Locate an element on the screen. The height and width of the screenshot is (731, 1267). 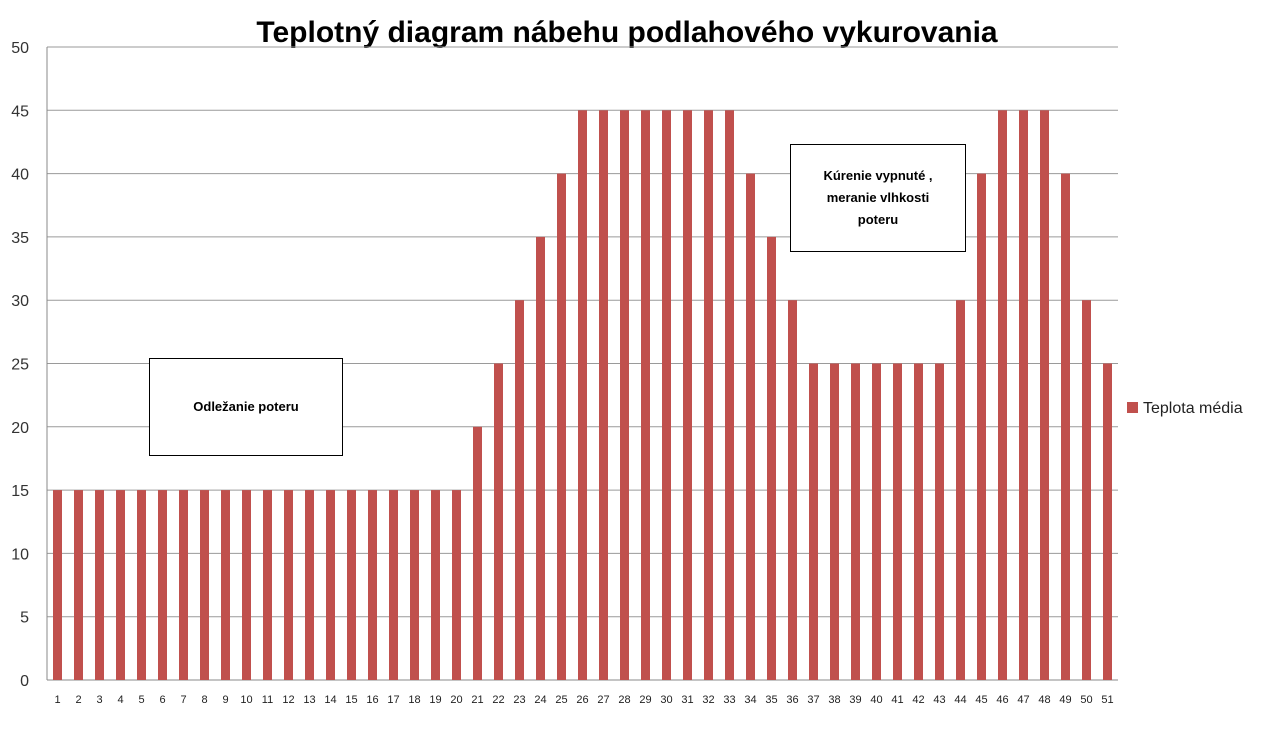
y-tick-label: 20 is located at coordinates (20, 428).